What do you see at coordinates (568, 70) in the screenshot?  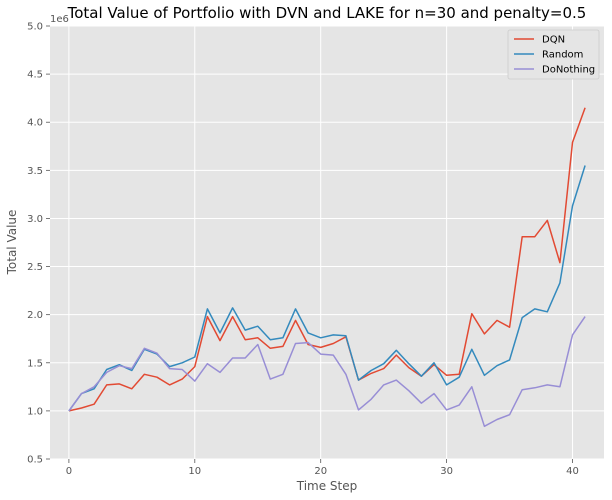 I see `legend-label-donothing: DoNothing` at bounding box center [568, 70].